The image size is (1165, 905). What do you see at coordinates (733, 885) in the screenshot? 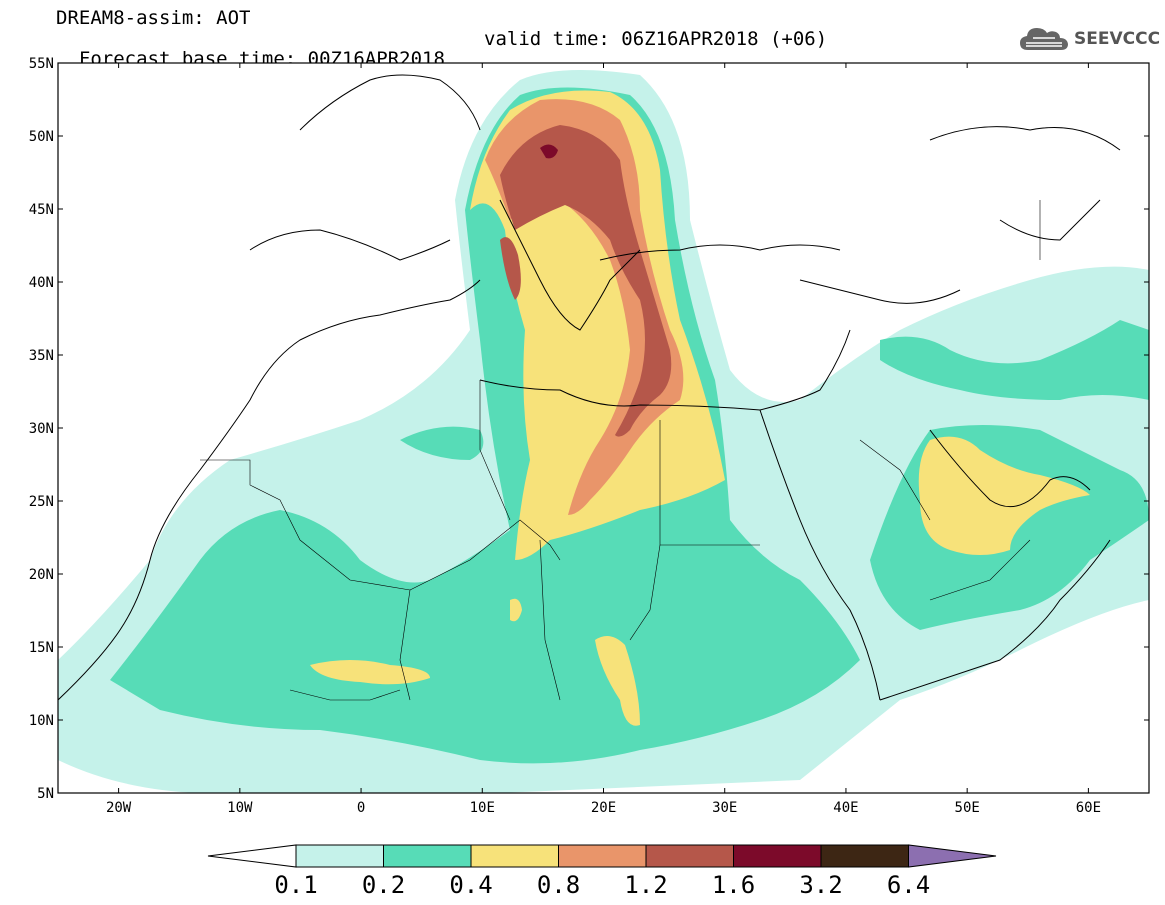
I see `colorbar-label: 1.6` at bounding box center [733, 885].